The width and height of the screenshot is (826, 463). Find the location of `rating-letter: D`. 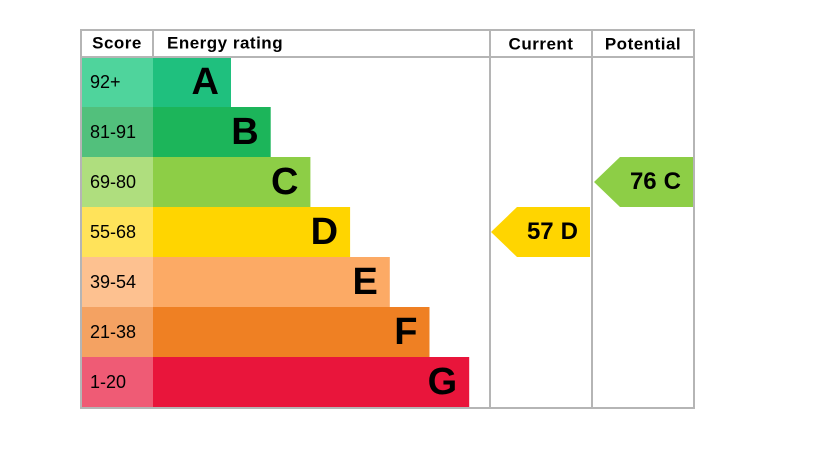

rating-letter: D is located at coordinates (324, 232).